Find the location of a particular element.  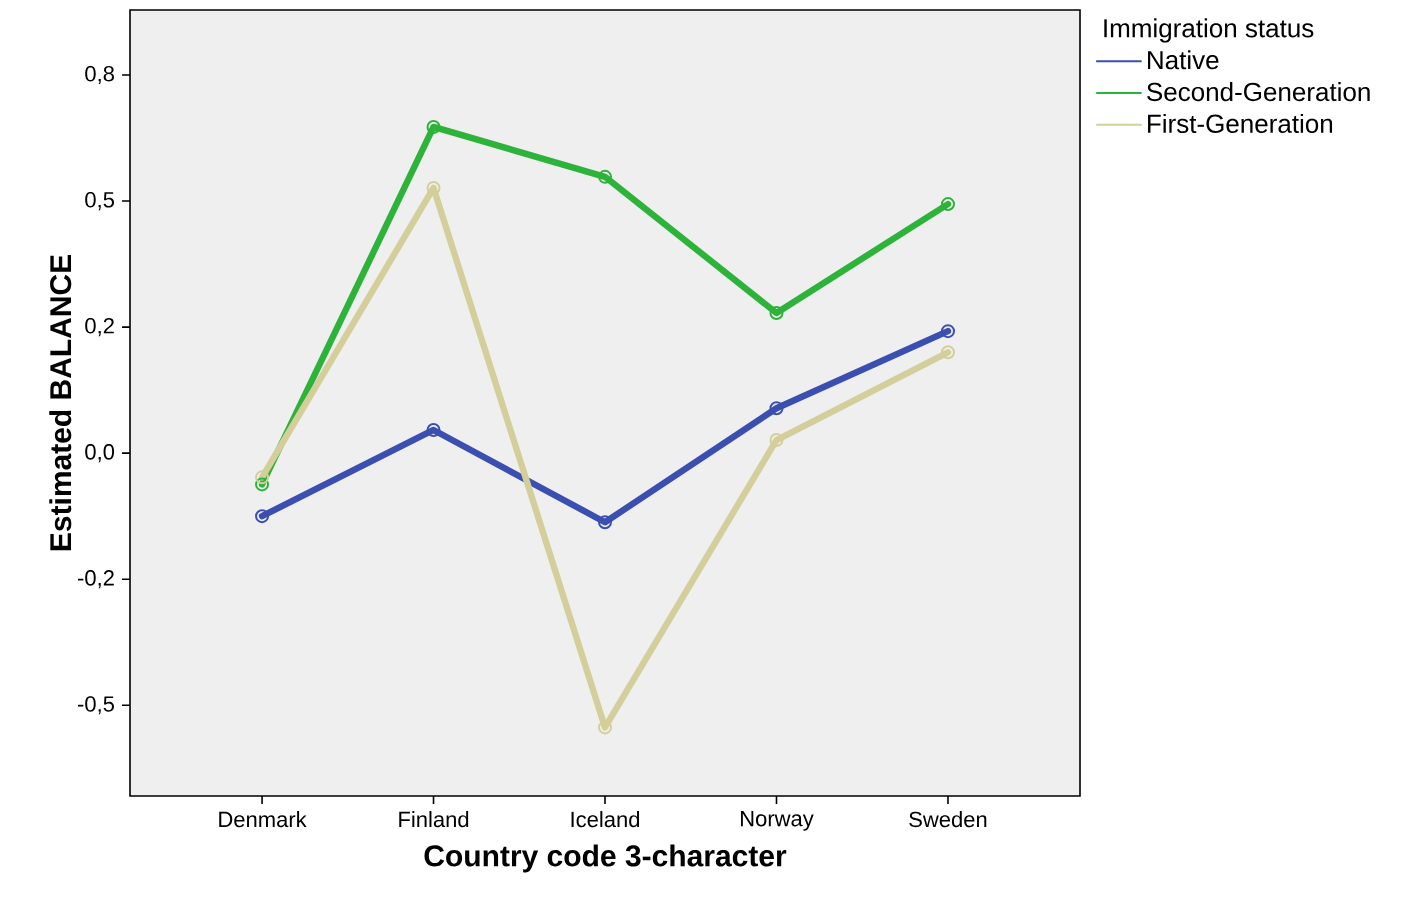

y-tick-label: 0,2 is located at coordinates (99, 327).